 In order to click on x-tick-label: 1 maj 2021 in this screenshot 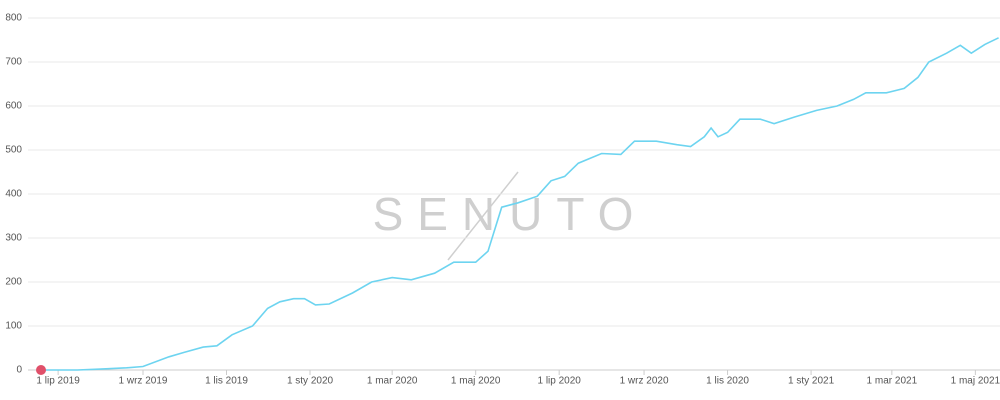, I will do `click(975, 381)`.